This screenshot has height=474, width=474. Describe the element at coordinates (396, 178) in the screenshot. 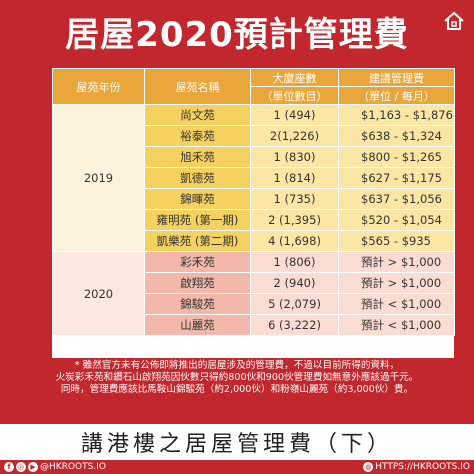

I see `fee-cell: $627 - $1,175` at that location.